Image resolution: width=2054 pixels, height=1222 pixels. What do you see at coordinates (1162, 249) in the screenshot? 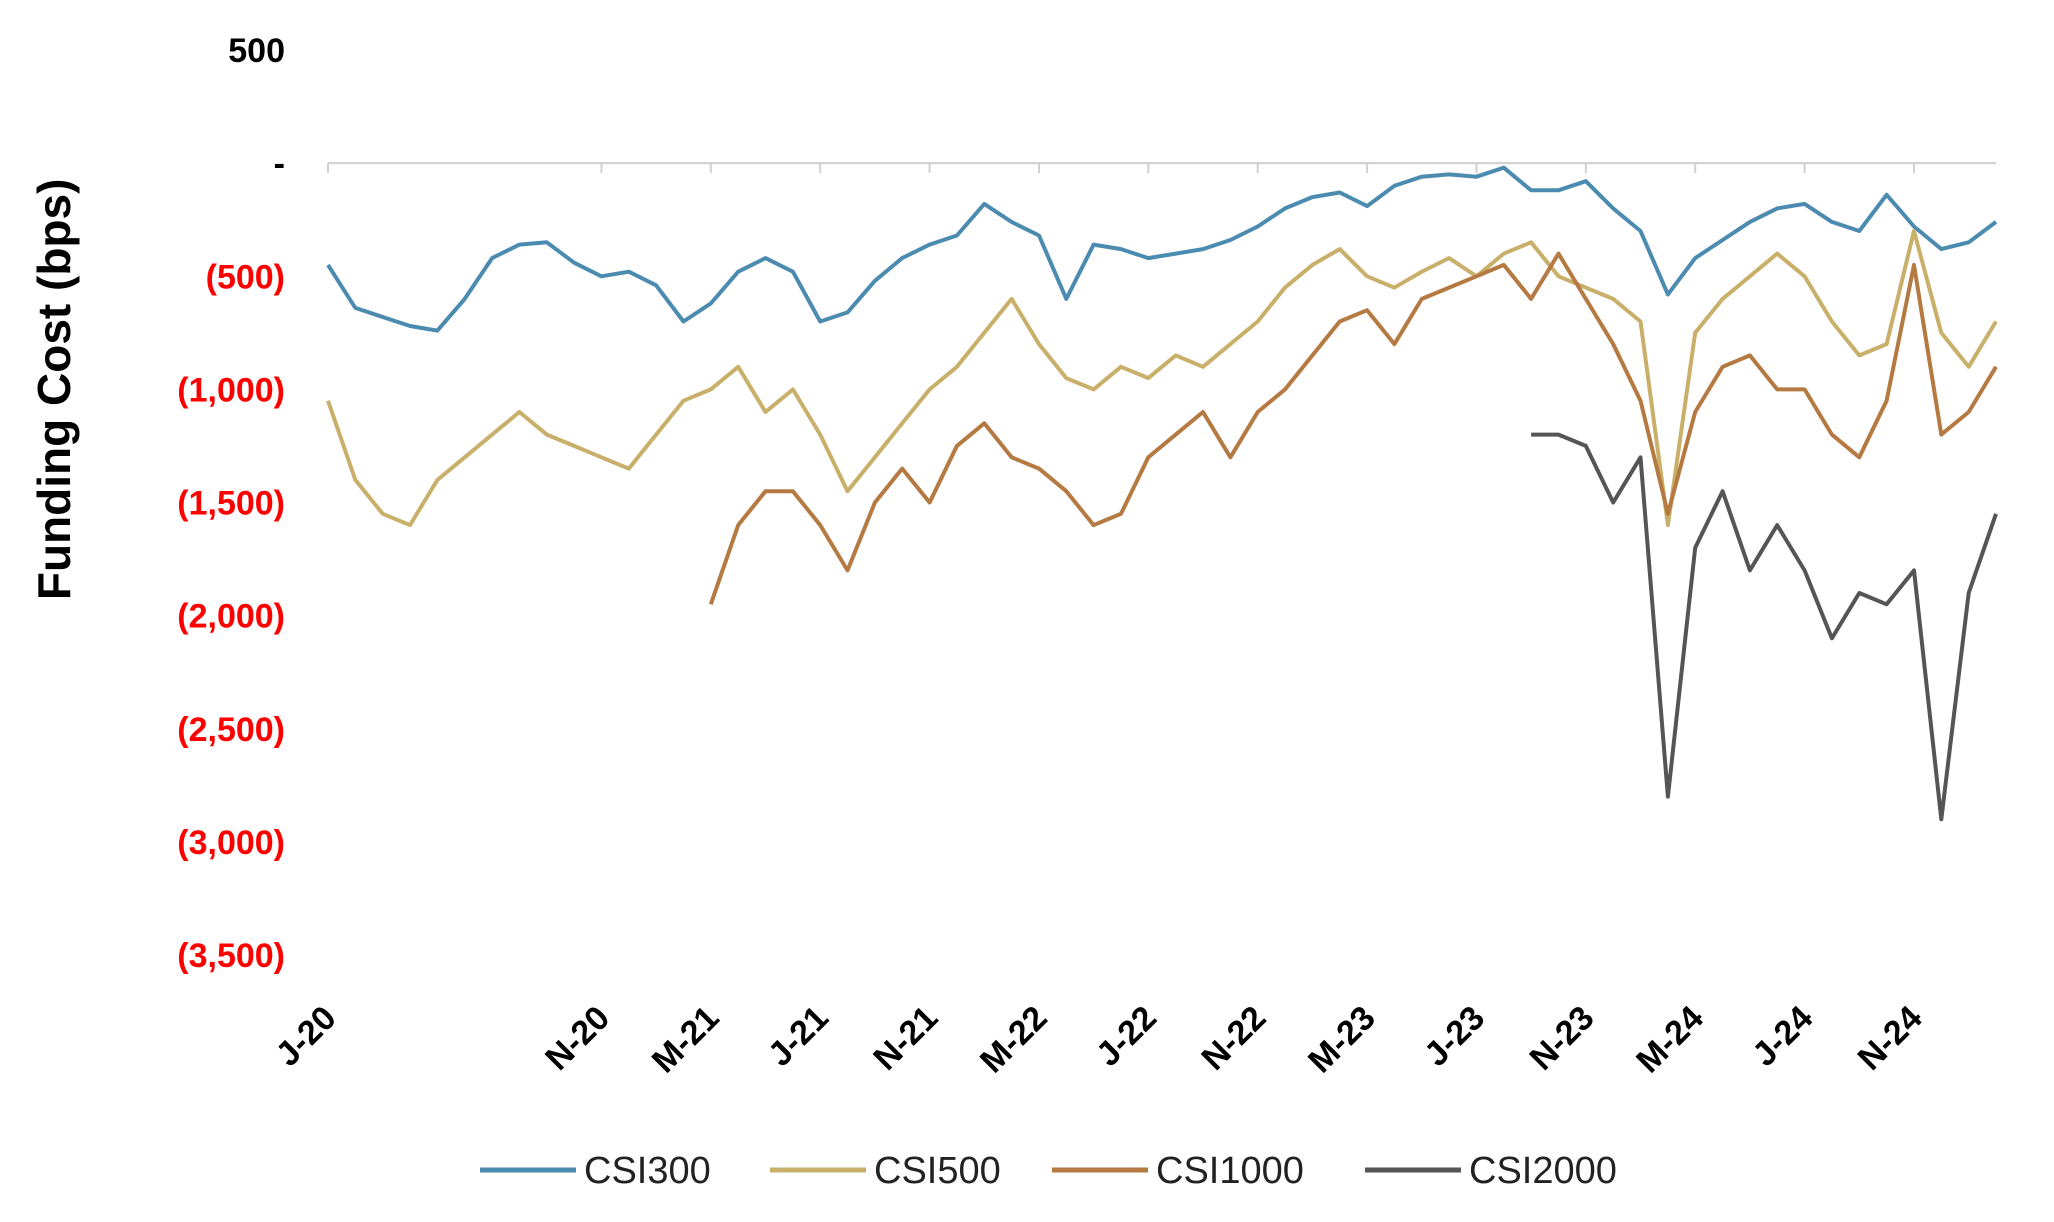
I see `series-line-csi300` at bounding box center [1162, 249].